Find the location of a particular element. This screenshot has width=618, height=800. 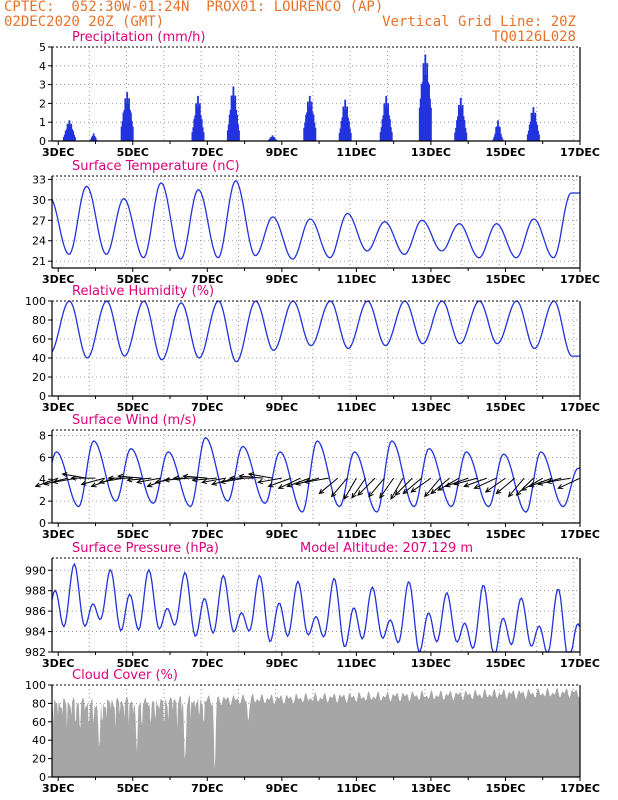

panel-5-ytick-label: 990 is located at coordinates (35, 570).